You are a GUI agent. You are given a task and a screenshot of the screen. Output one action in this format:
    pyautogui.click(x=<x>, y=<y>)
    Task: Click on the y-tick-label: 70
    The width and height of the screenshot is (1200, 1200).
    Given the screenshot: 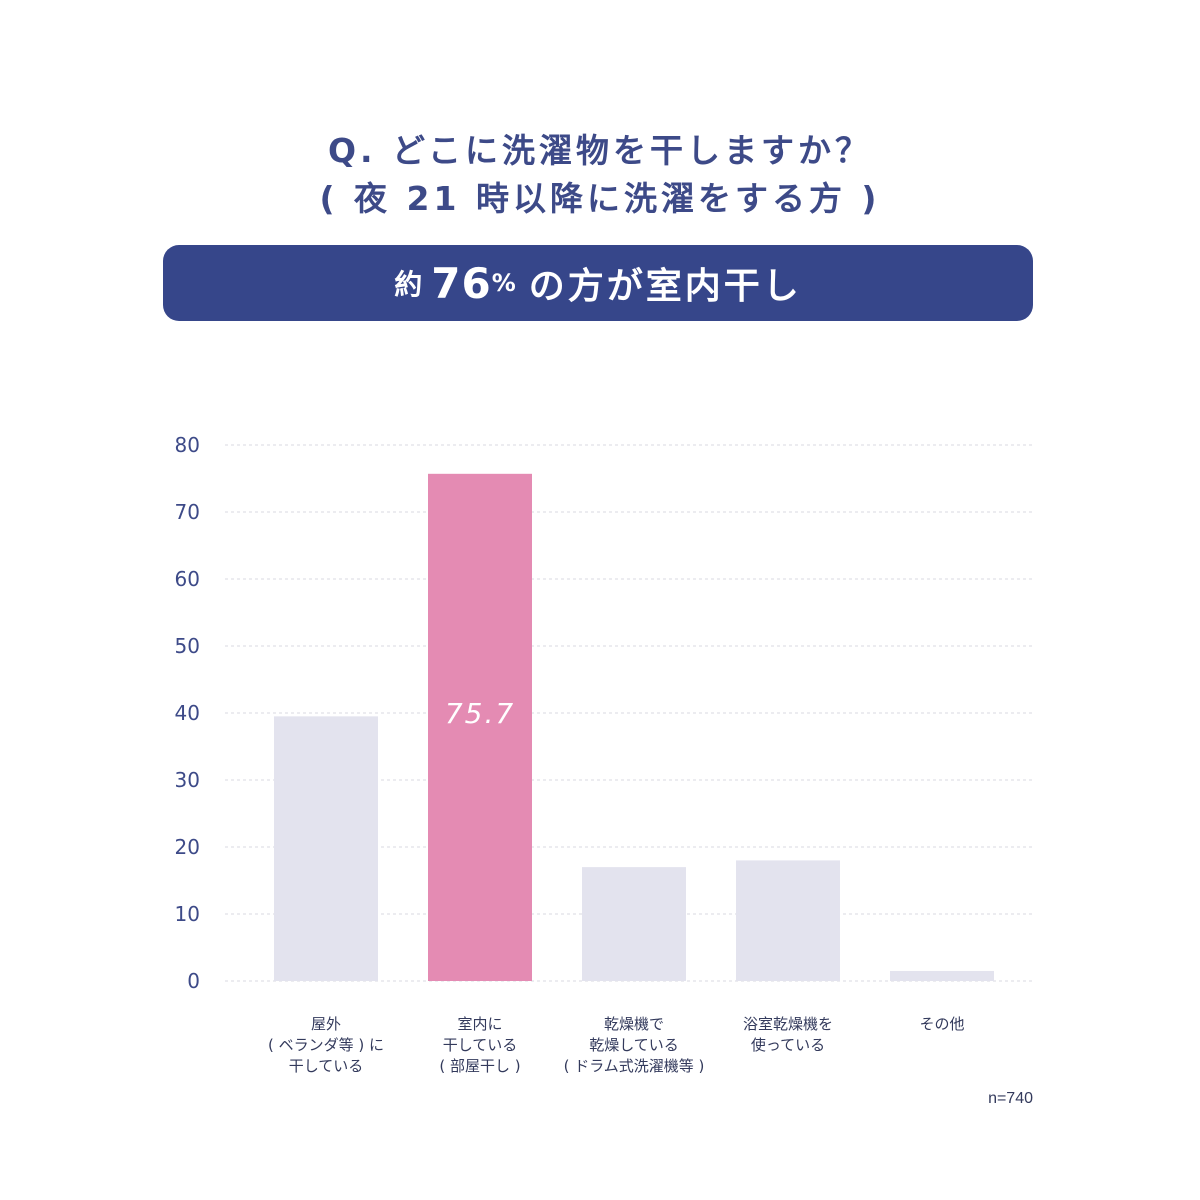 What is the action you would take?
    pyautogui.click(x=187, y=512)
    